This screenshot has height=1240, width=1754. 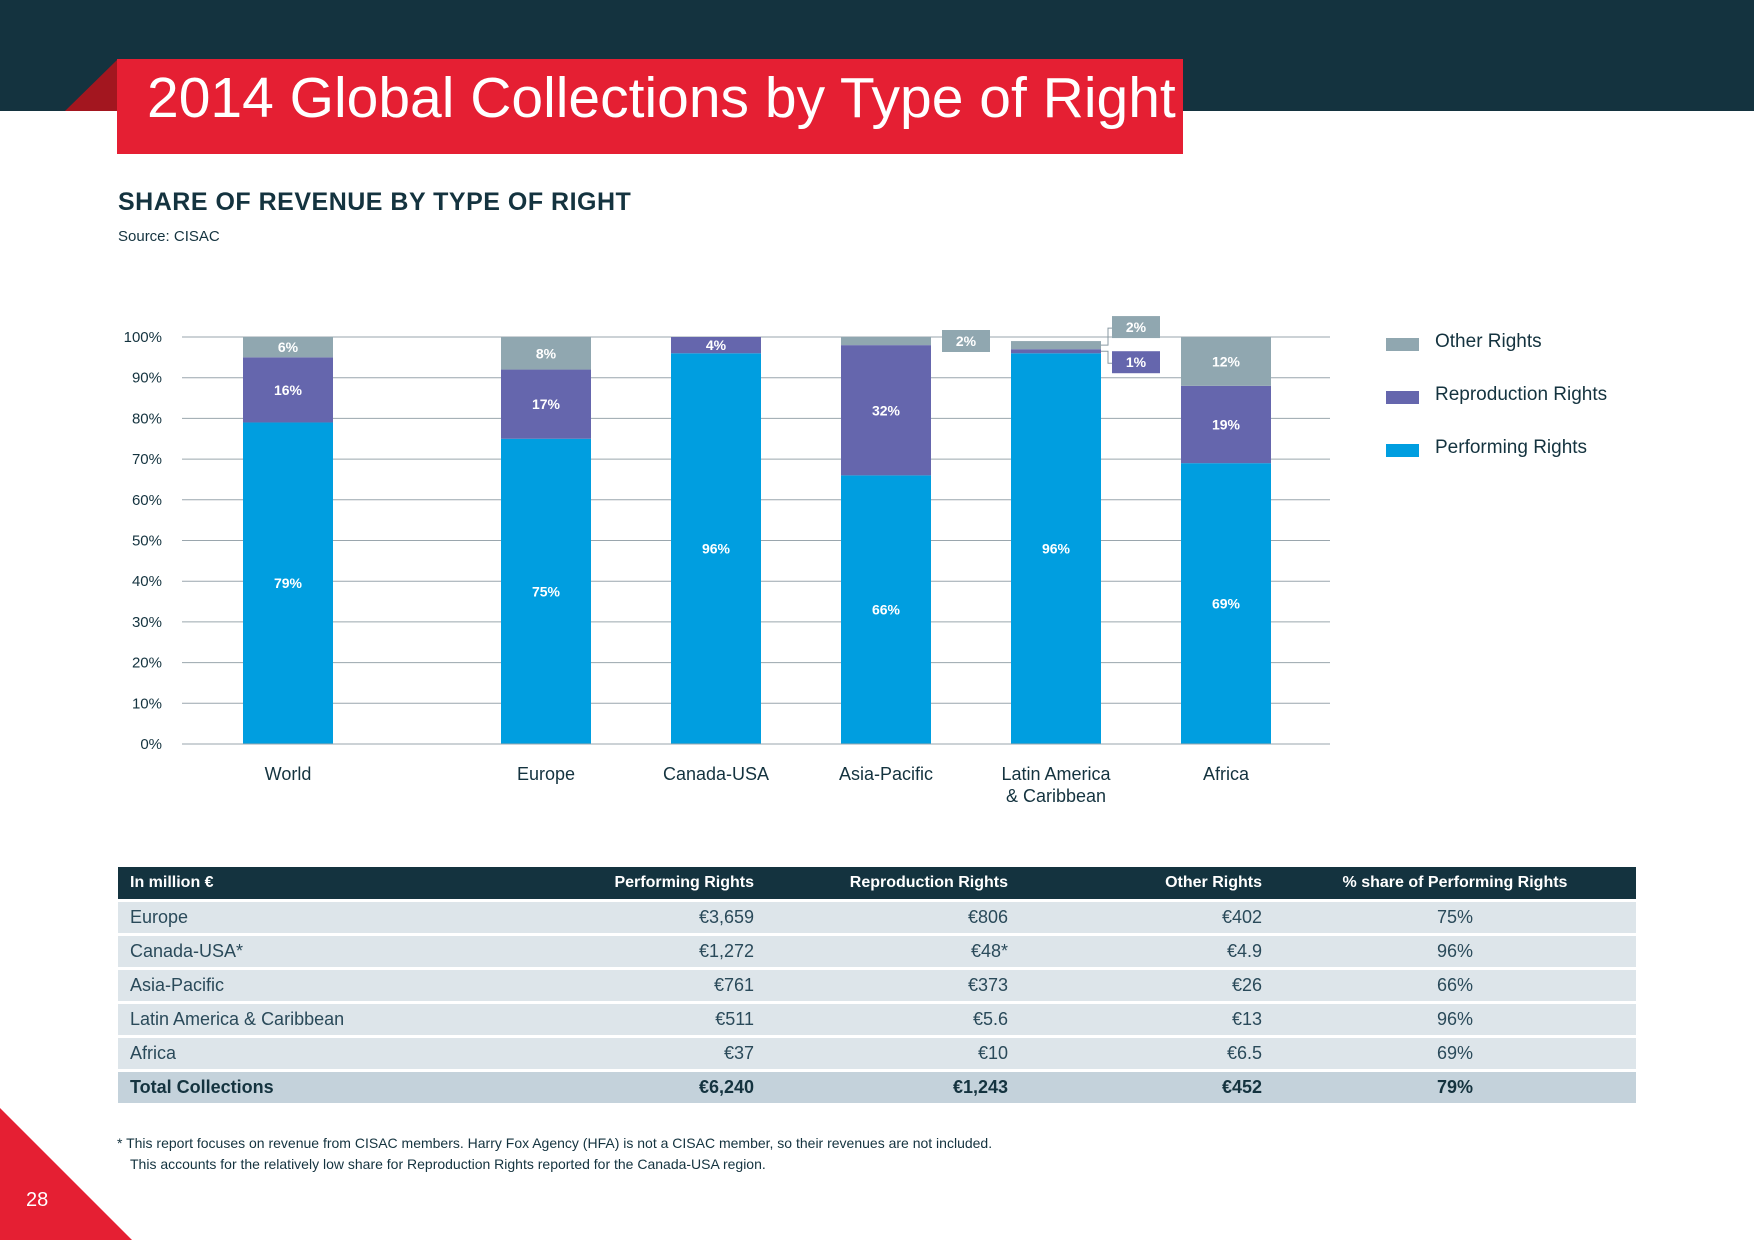 I want to click on label-performing: 66%, so click(x=886, y=610).